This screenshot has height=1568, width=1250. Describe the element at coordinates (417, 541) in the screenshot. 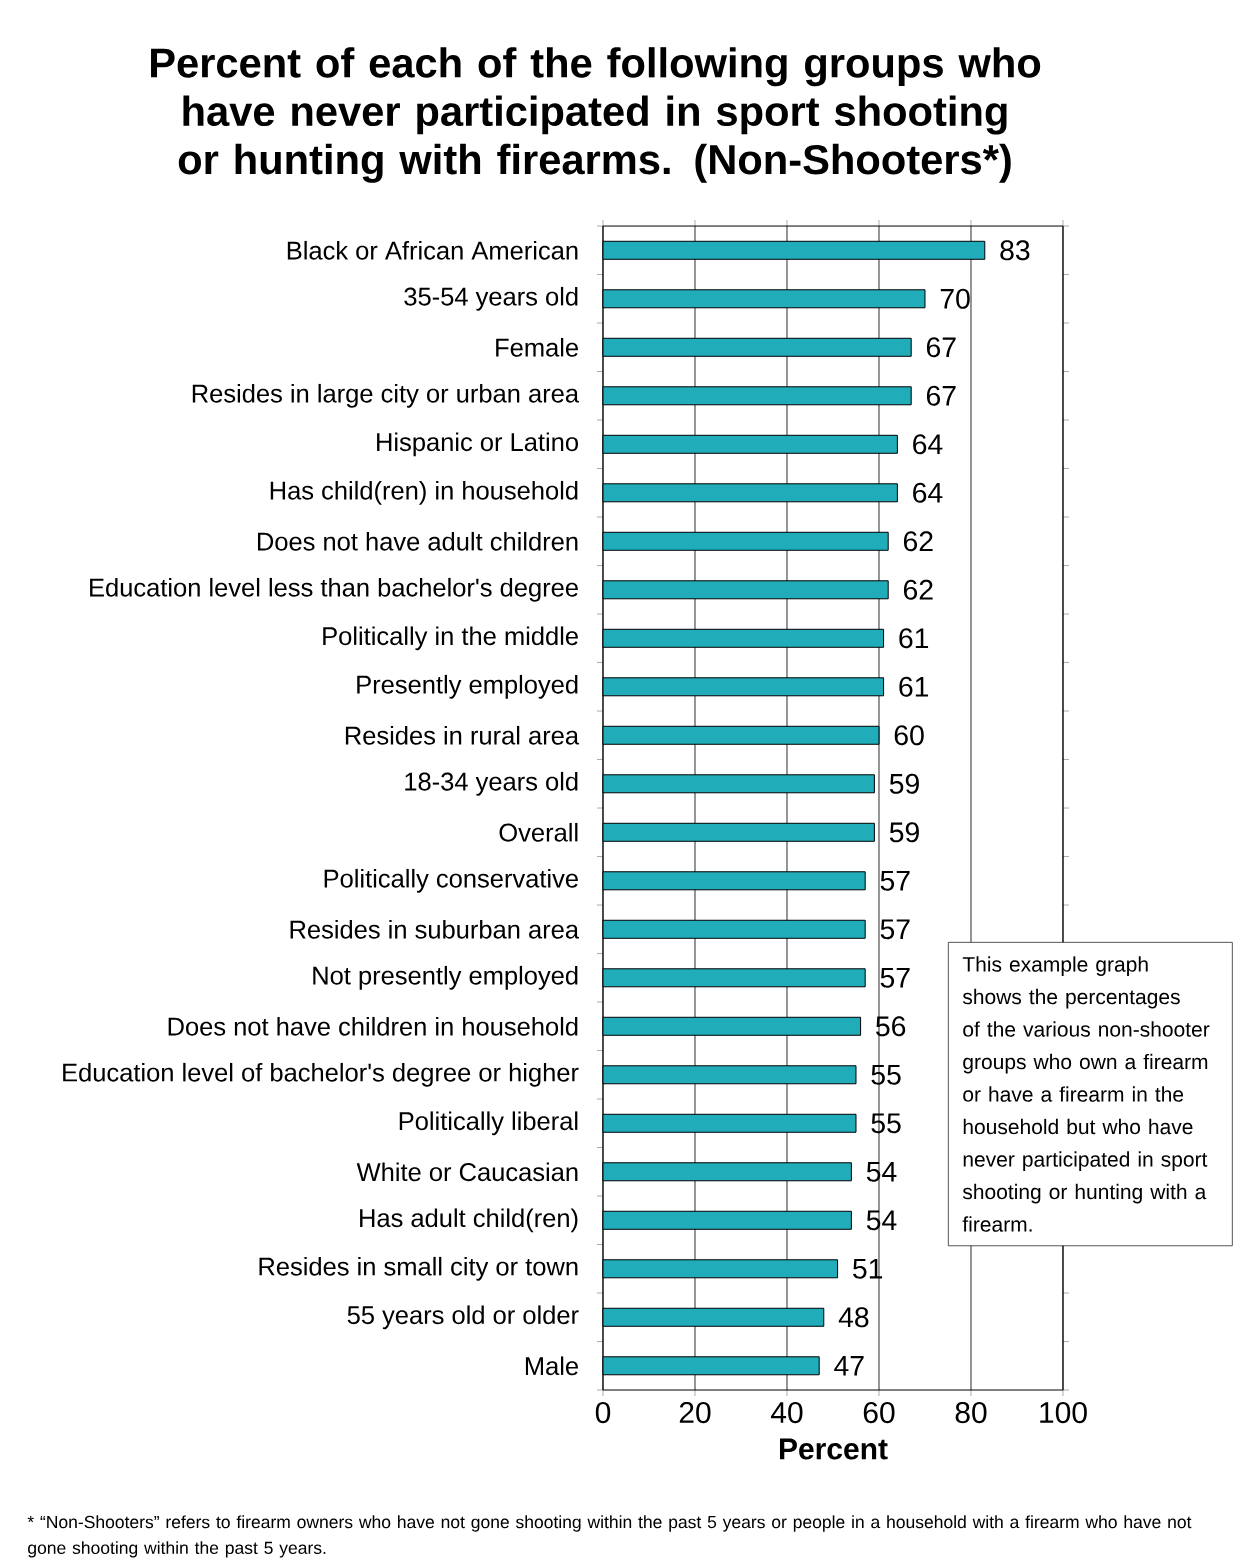

I see `y-tick-label: Does not have adult children` at that location.